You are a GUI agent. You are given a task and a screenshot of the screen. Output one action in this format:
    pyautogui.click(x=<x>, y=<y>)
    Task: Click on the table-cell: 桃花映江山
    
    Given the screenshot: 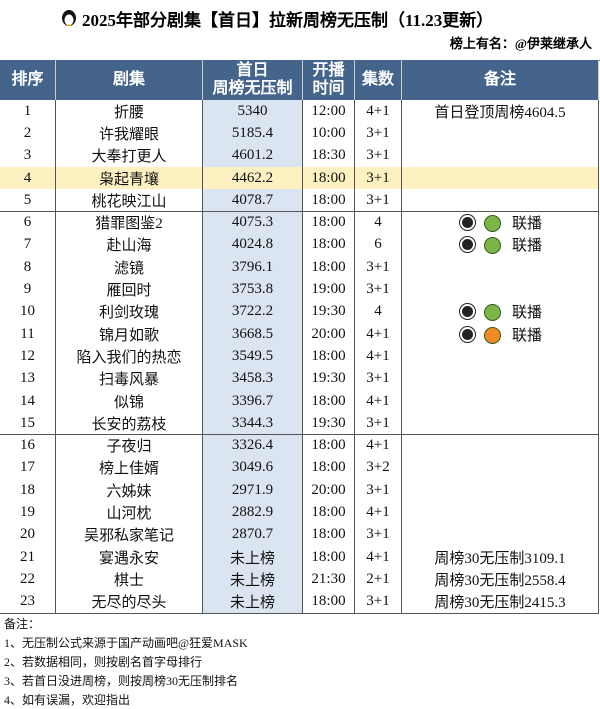 What is the action you would take?
    pyautogui.click(x=129, y=201)
    